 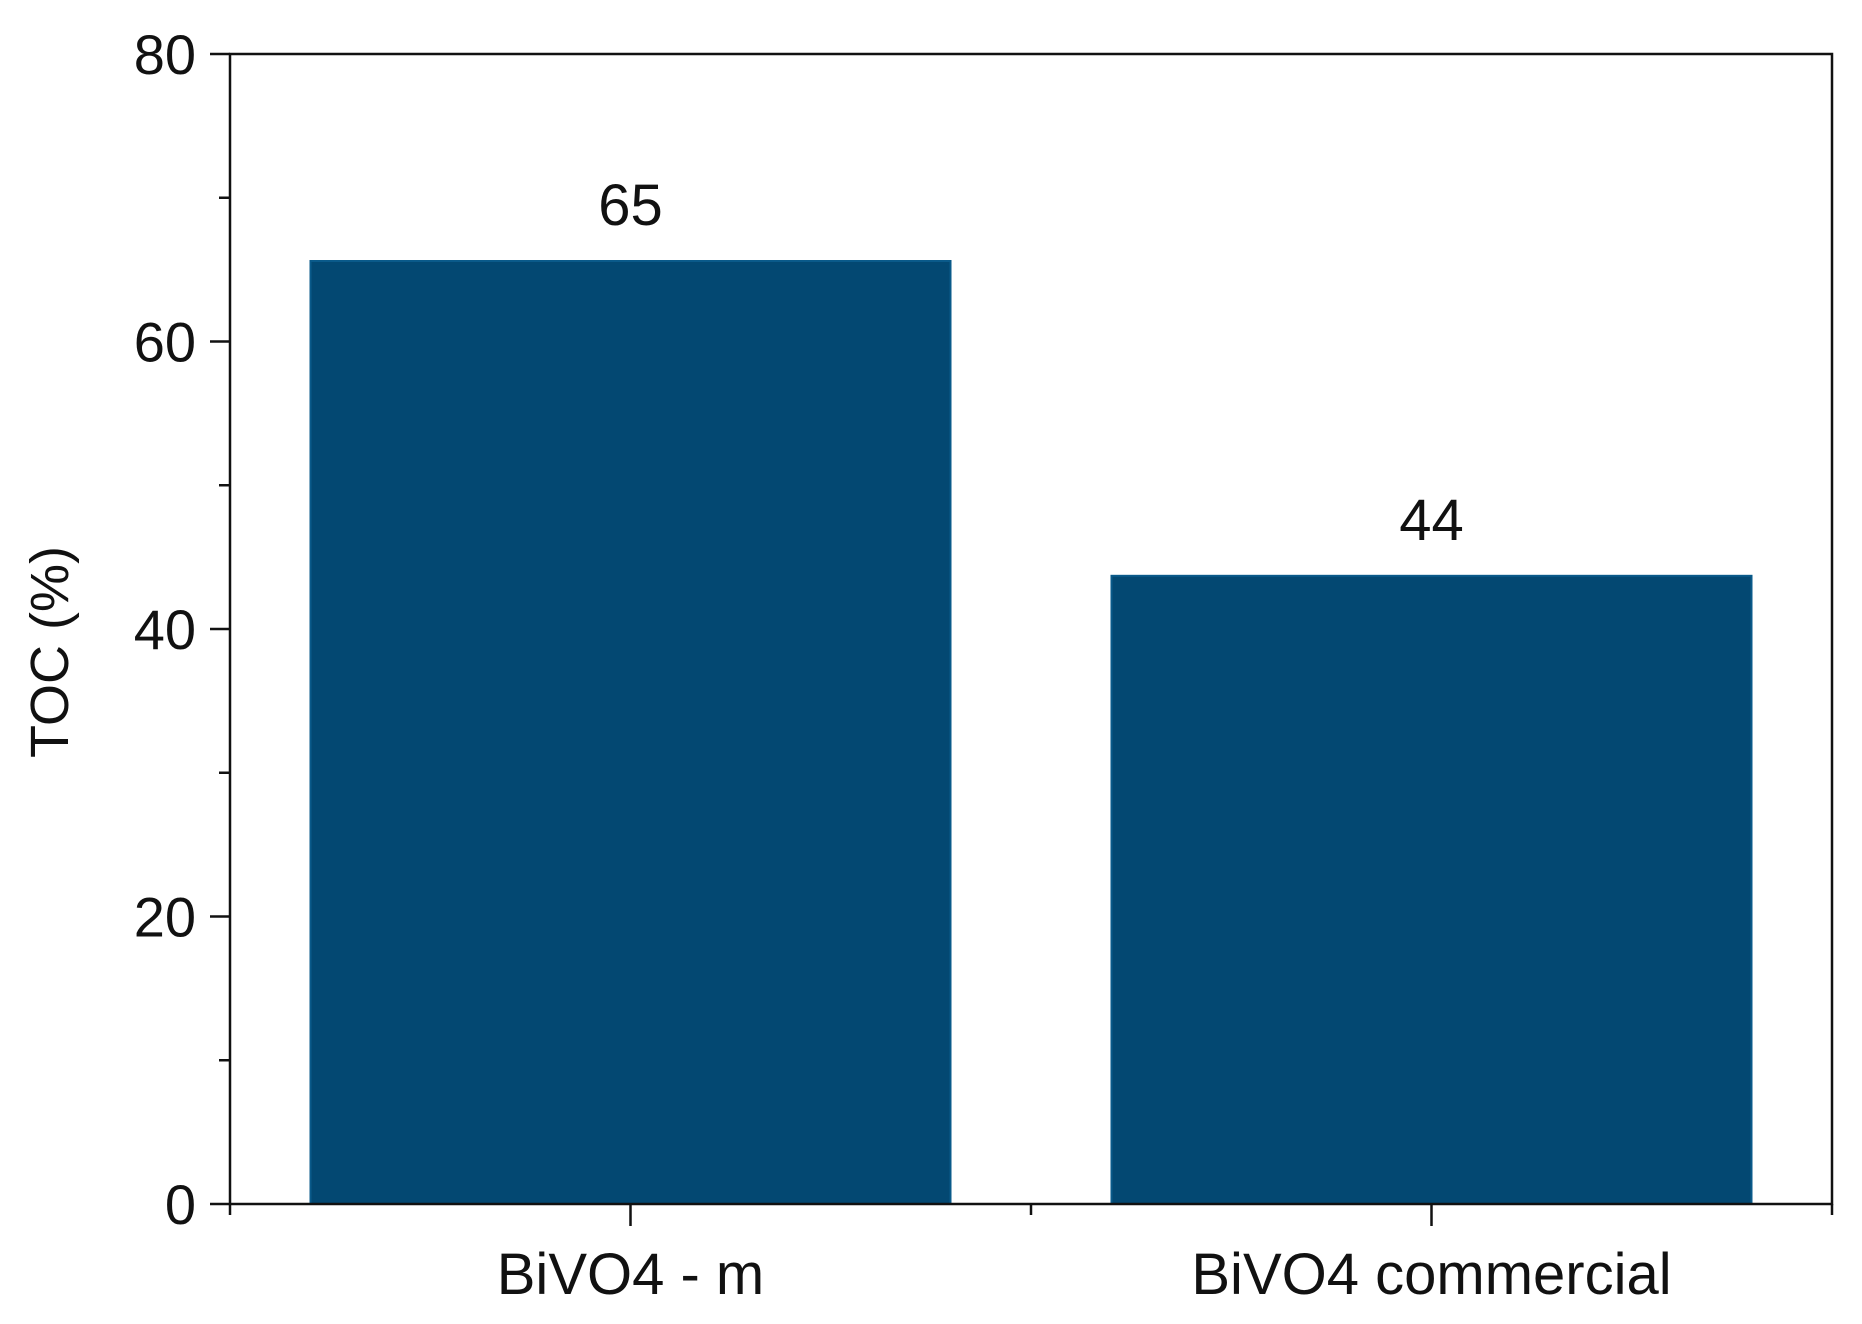 What do you see at coordinates (631, 1274) in the screenshot?
I see `x-tick-label-0: BiVO4 - m` at bounding box center [631, 1274].